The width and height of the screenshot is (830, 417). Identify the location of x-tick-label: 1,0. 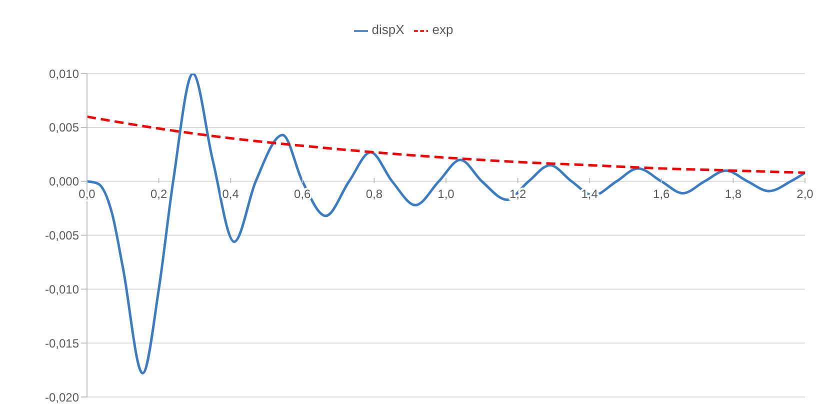
(446, 194).